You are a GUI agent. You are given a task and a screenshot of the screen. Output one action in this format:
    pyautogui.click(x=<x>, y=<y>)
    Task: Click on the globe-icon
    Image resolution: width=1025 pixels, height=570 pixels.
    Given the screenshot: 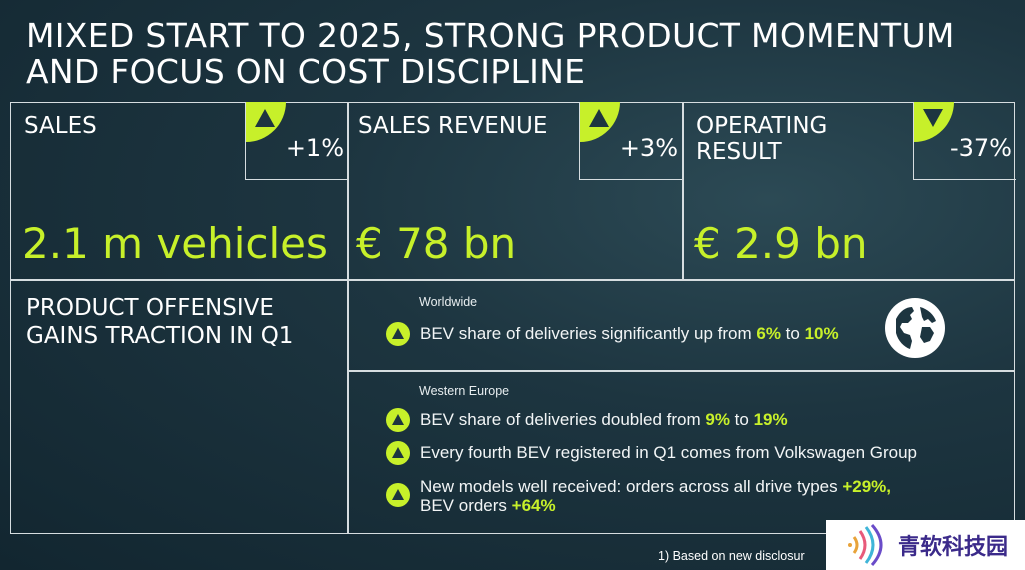 What is the action you would take?
    pyautogui.click(x=915, y=328)
    